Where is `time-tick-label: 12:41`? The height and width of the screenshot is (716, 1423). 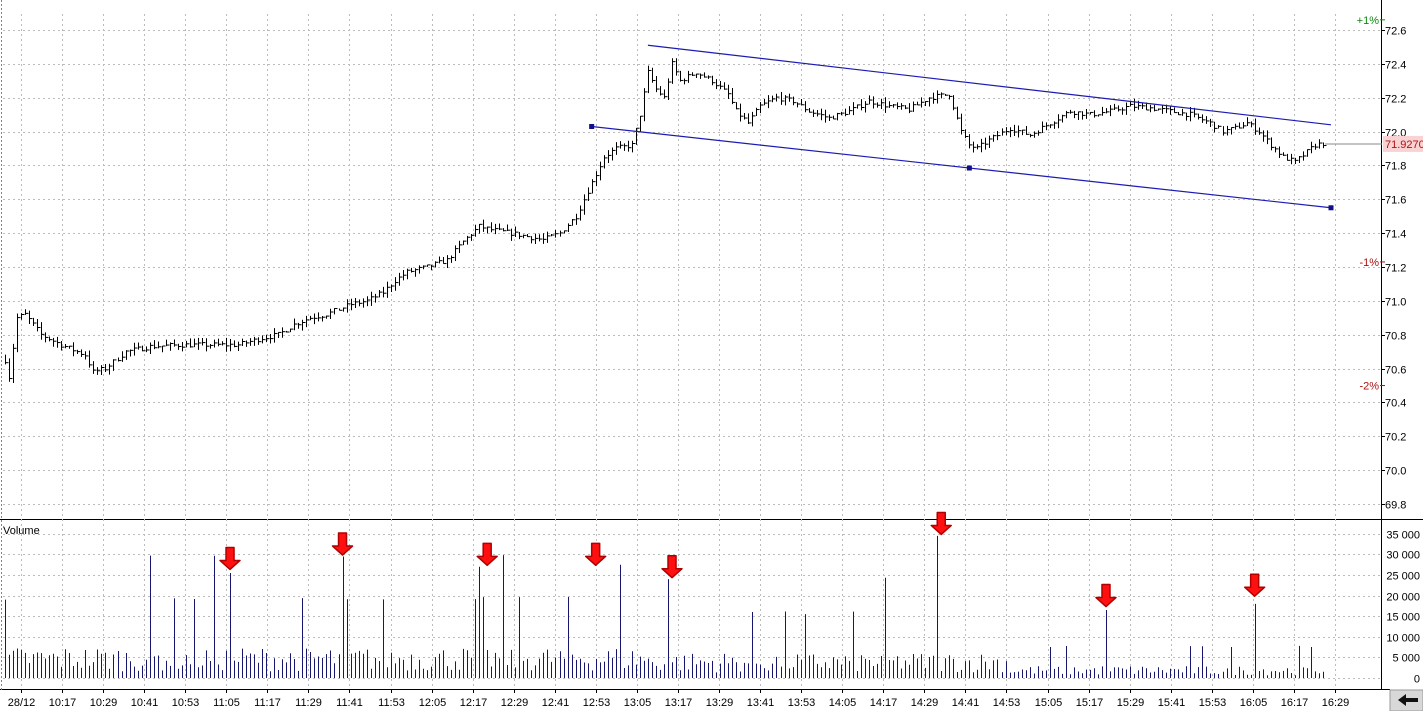
time-tick-label: 12:41 is located at coordinates (556, 703).